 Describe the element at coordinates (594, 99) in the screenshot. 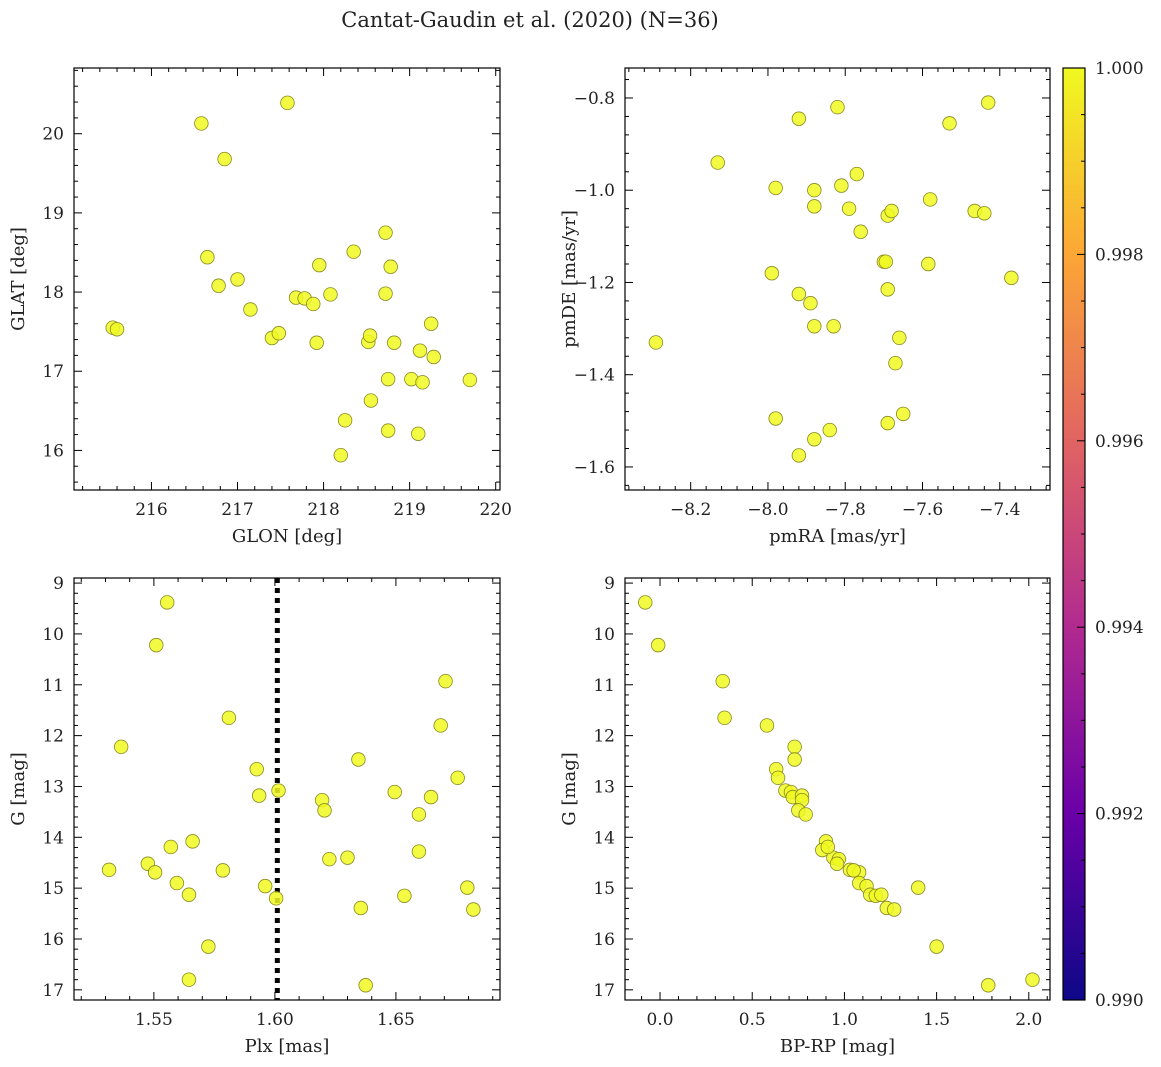

I see `y-tick-label: −0.8` at that location.